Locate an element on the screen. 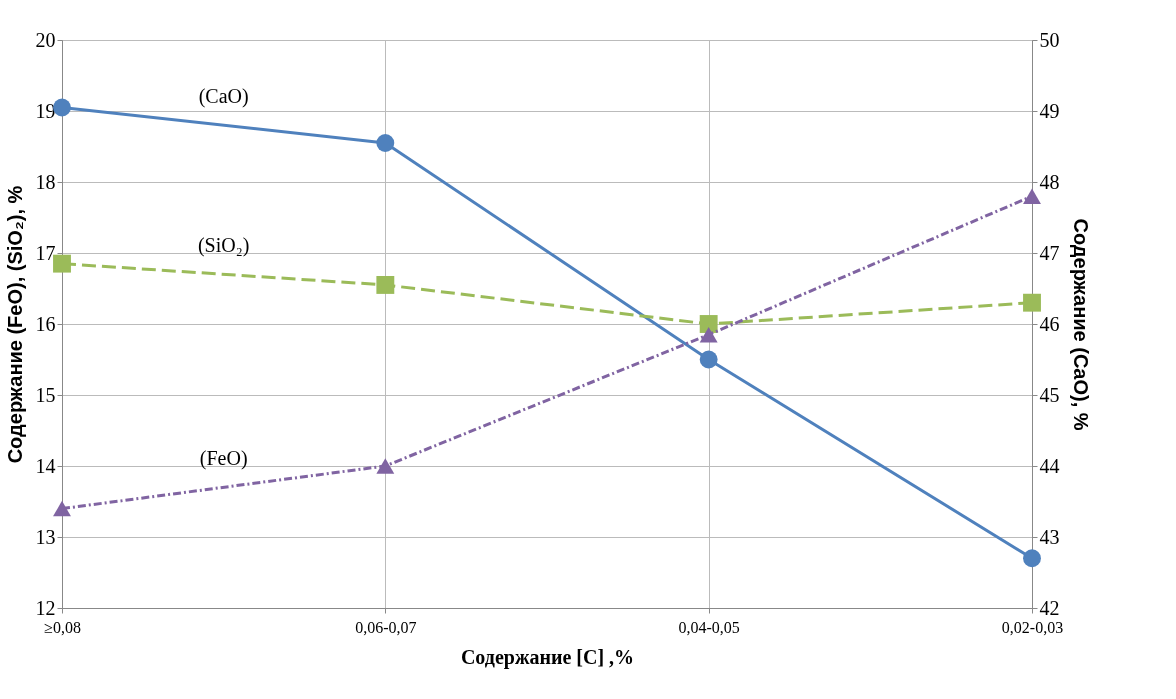  y2-tick-label: 44 is located at coordinates (1049, 465).